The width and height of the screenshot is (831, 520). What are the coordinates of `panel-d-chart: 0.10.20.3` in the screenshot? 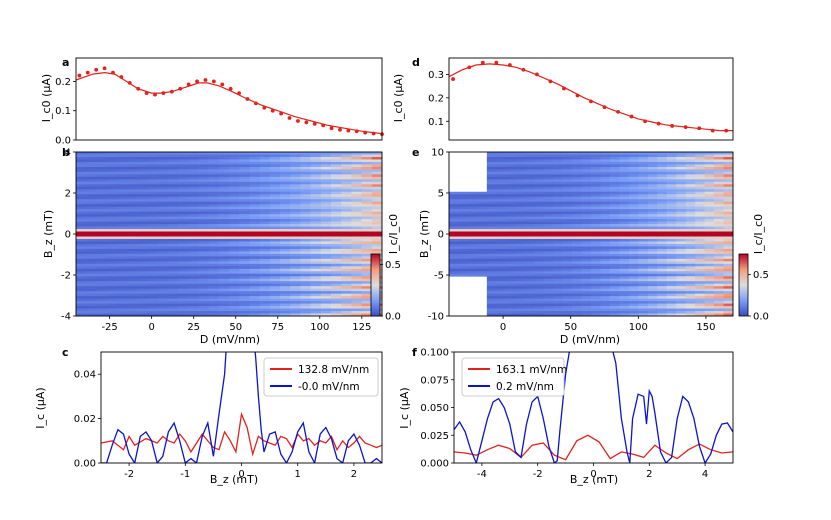 It's located at (581, 99).